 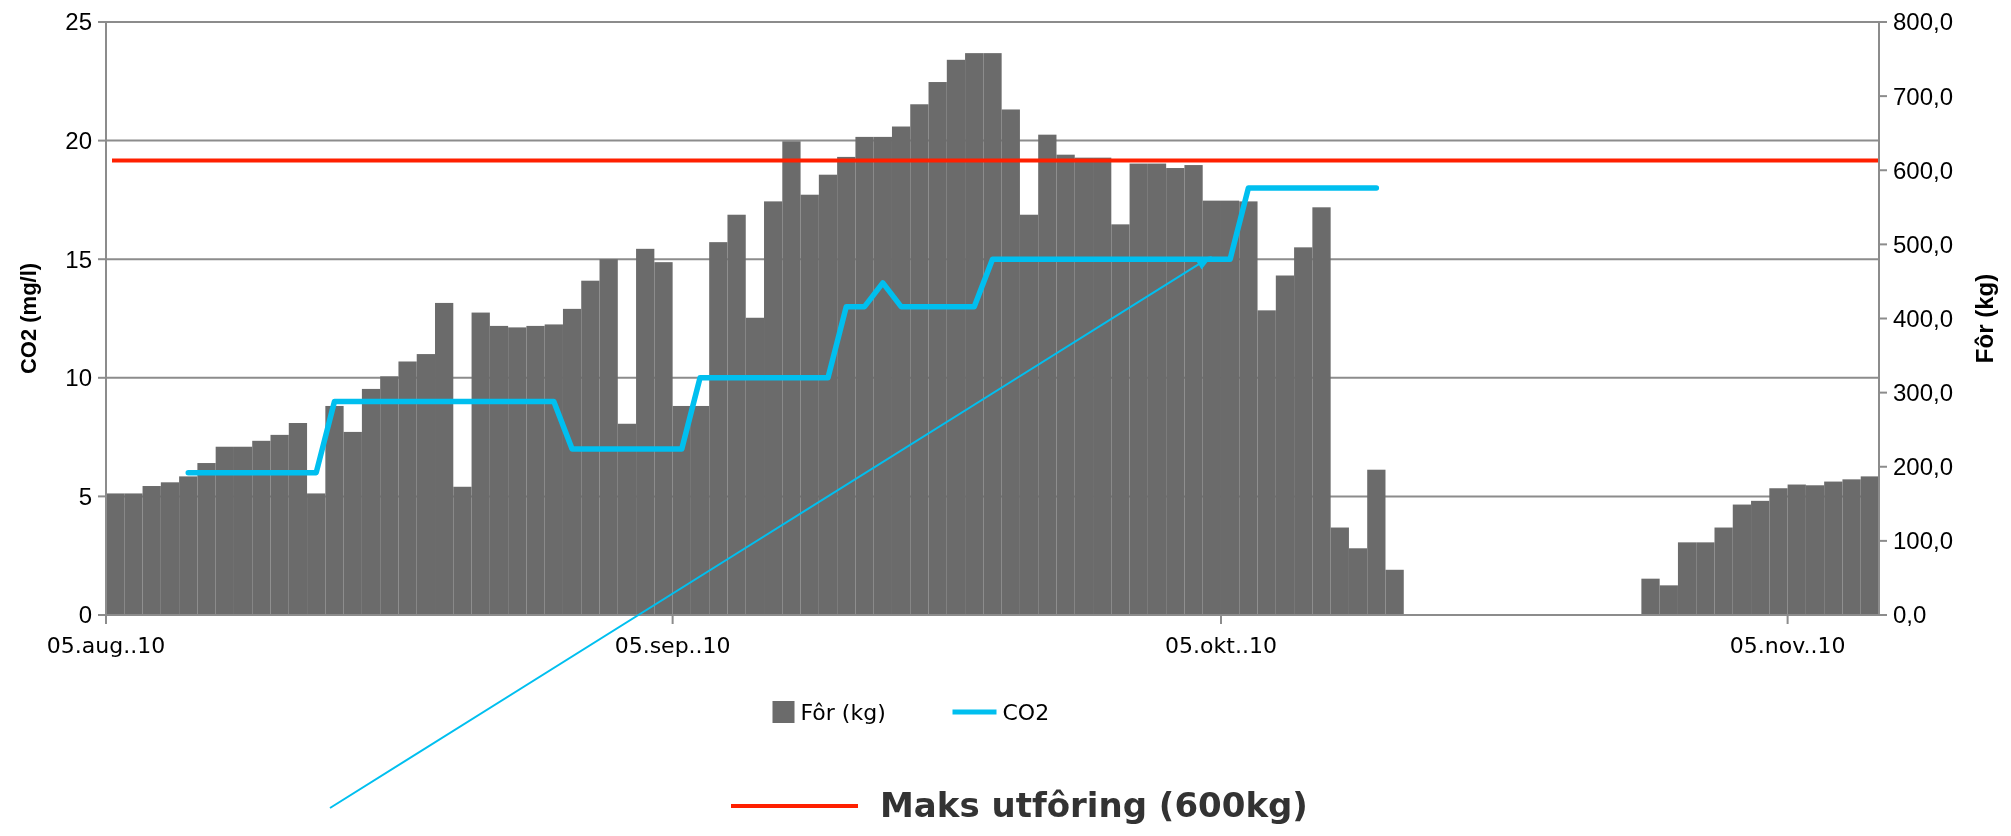 I want to click on y2-tick-label: 400,0, so click(x=1923, y=318).